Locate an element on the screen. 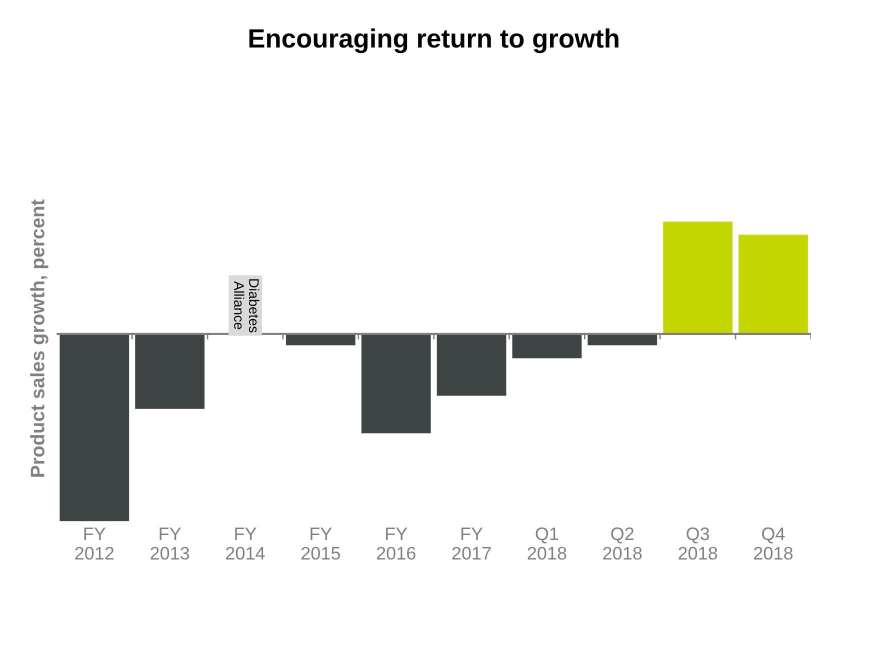 This screenshot has height=664, width=872. x-tick-label: FY 2013 is located at coordinates (170, 544).